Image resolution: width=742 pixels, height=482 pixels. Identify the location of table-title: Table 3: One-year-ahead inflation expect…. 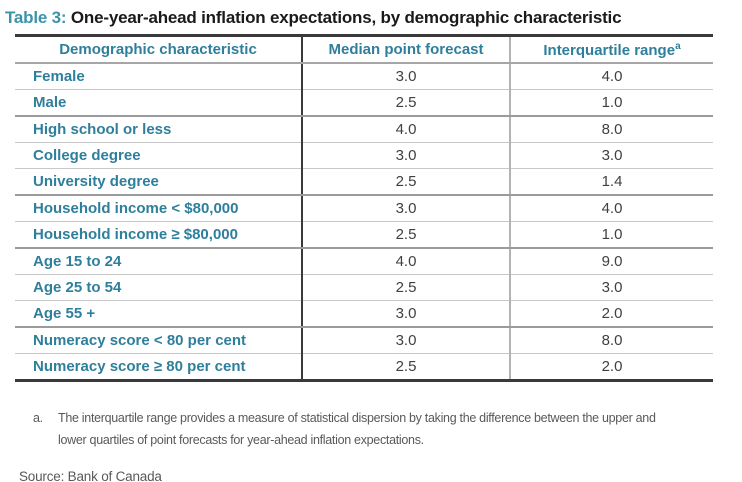
(373, 18).